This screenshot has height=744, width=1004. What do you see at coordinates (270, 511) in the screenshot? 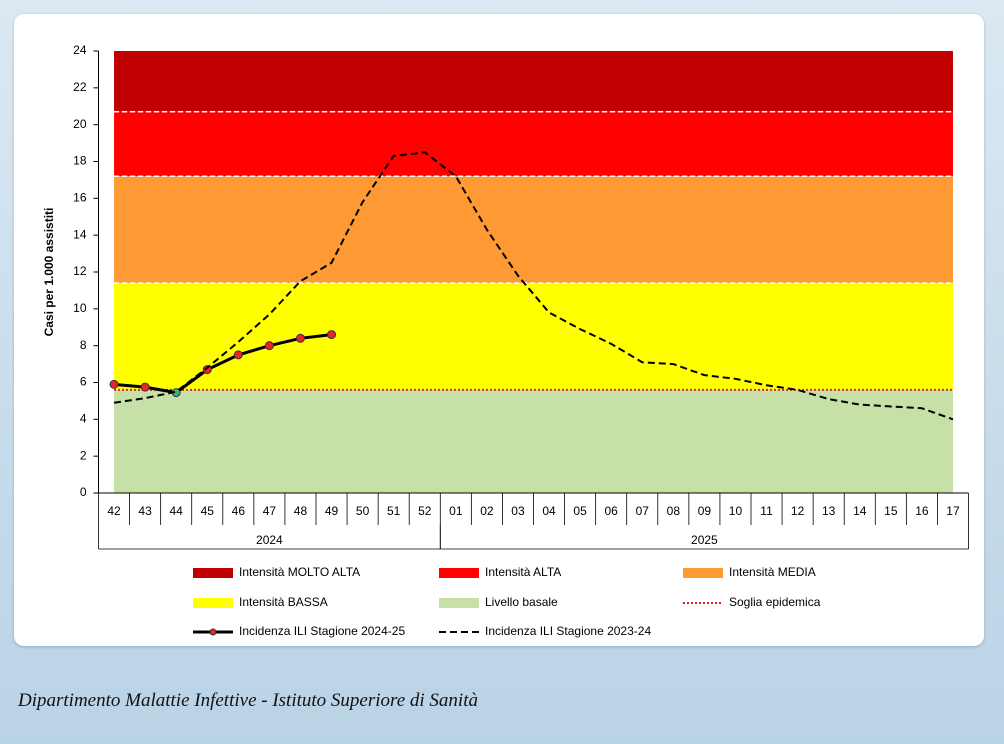
I see `x-tick-label: 47` at bounding box center [270, 511].